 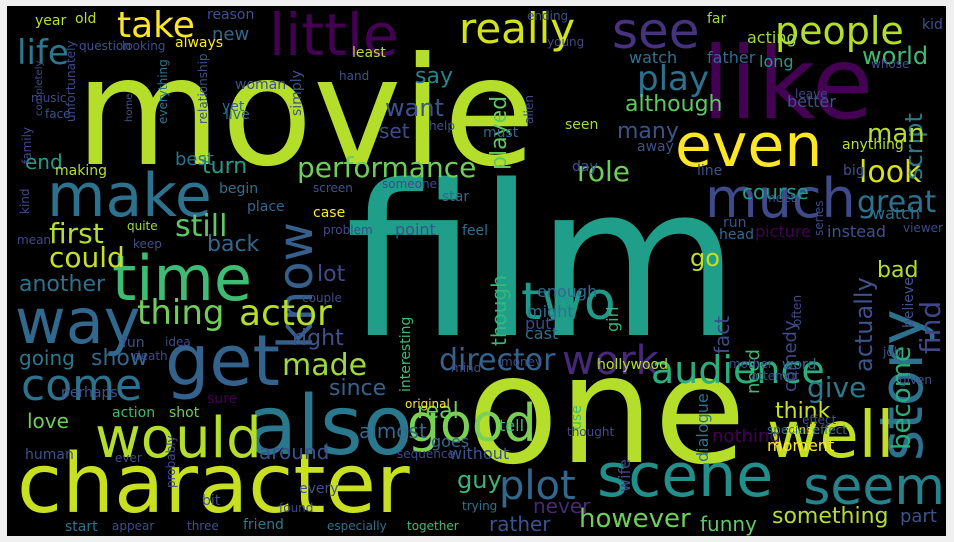 I want to click on word: mean, so click(x=34, y=240).